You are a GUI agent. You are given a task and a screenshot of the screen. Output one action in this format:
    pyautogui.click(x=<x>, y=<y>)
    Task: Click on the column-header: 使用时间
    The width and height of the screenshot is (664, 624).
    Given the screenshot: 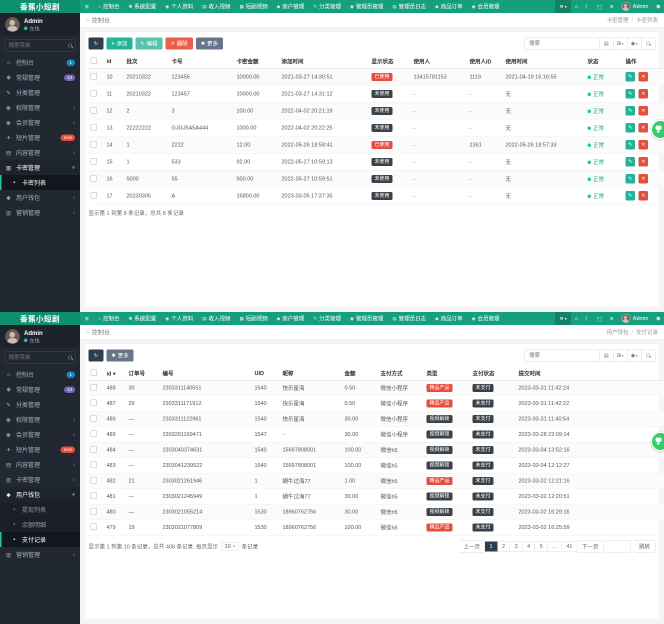 What is the action you would take?
    pyautogui.click(x=544, y=62)
    